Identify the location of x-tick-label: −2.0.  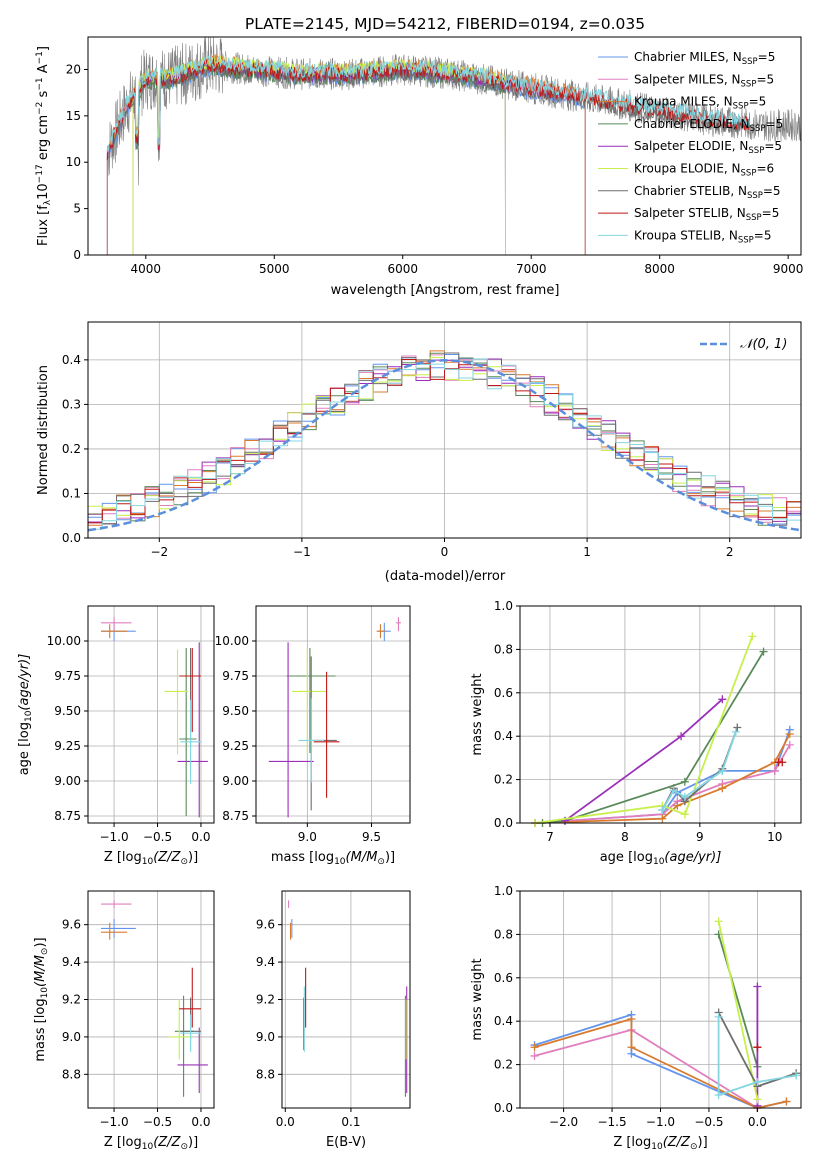
(563, 1122).